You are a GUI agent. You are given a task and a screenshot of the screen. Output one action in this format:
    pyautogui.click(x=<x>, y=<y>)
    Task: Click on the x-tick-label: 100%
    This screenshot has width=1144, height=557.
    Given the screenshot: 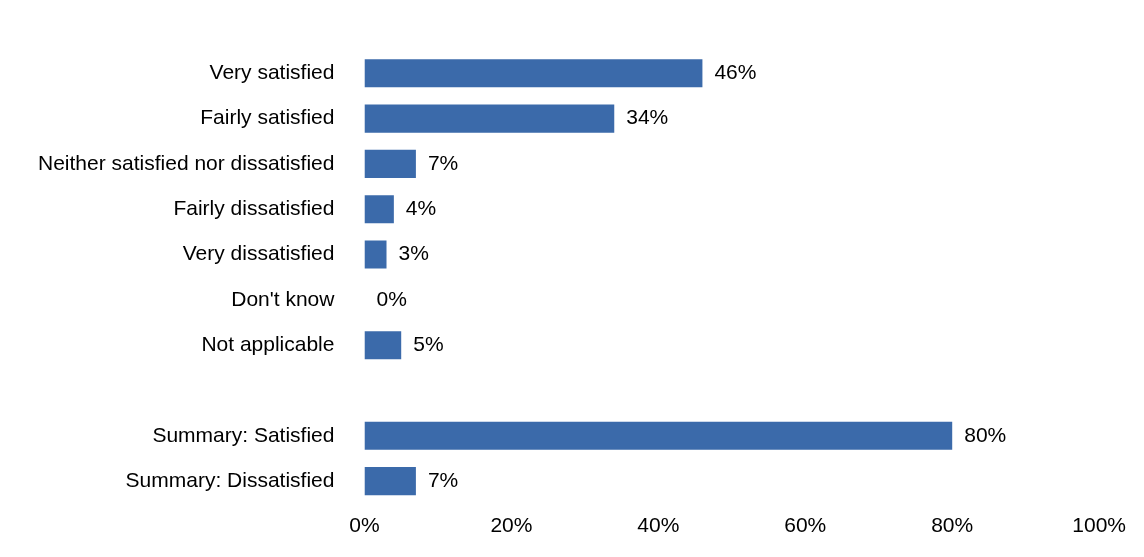 What is the action you would take?
    pyautogui.click(x=1099, y=525)
    